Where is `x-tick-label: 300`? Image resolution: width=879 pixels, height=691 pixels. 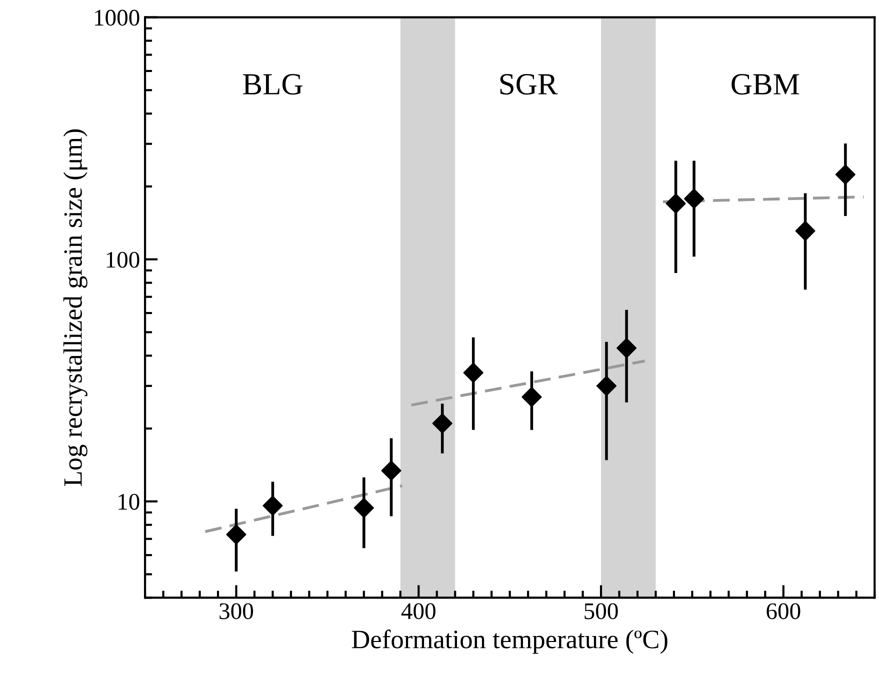 x-tick-label: 300 is located at coordinates (237, 611).